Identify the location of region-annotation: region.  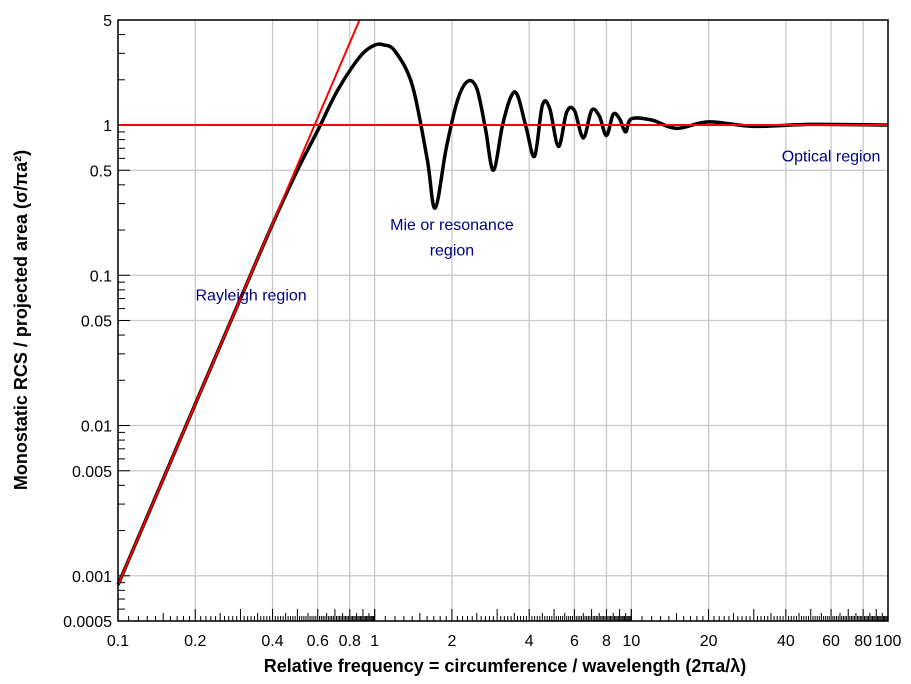
(452, 251).